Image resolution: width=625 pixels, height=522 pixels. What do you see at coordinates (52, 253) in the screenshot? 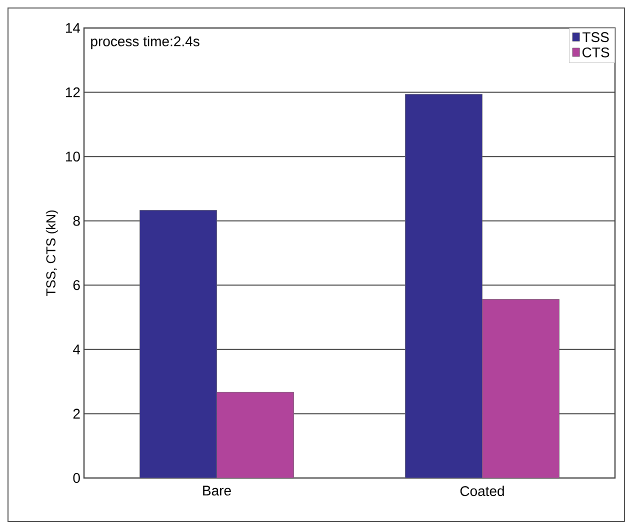
I see `y-axis-title: TSS, CTS (kN)` at bounding box center [52, 253].